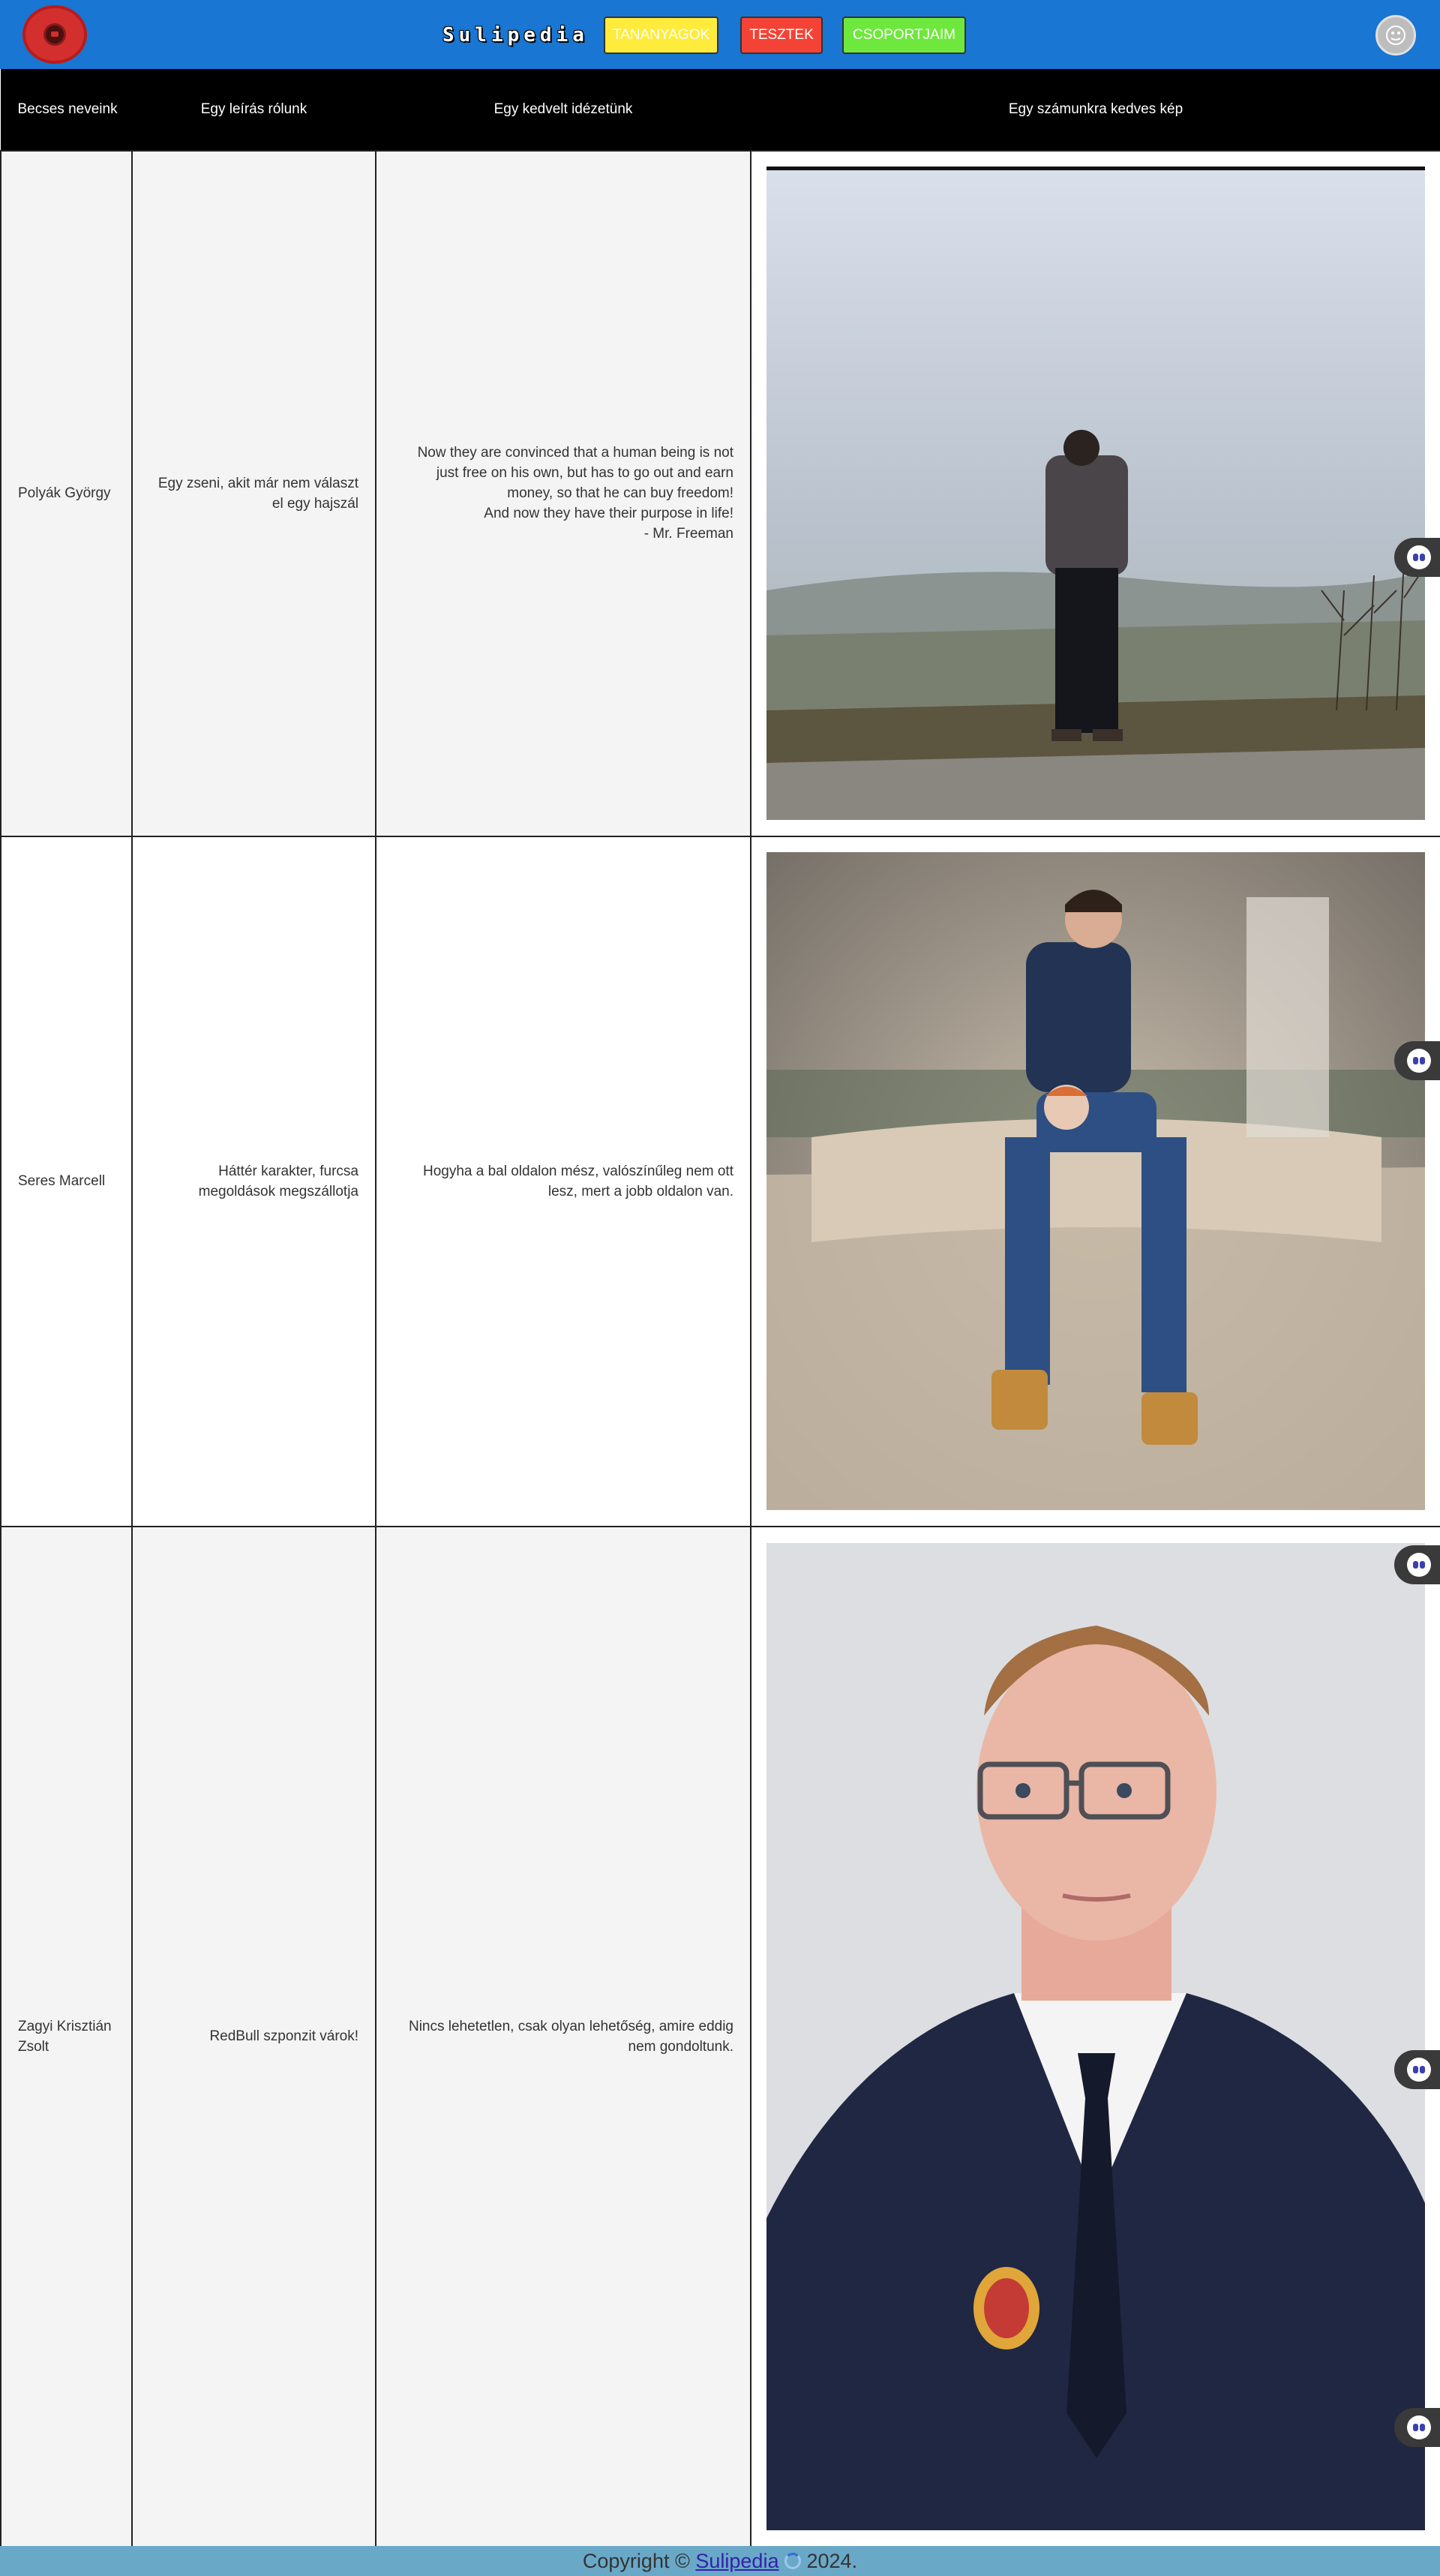  Describe the element at coordinates (832, 2561) in the screenshot. I see `copyright-year: 2024.` at that location.